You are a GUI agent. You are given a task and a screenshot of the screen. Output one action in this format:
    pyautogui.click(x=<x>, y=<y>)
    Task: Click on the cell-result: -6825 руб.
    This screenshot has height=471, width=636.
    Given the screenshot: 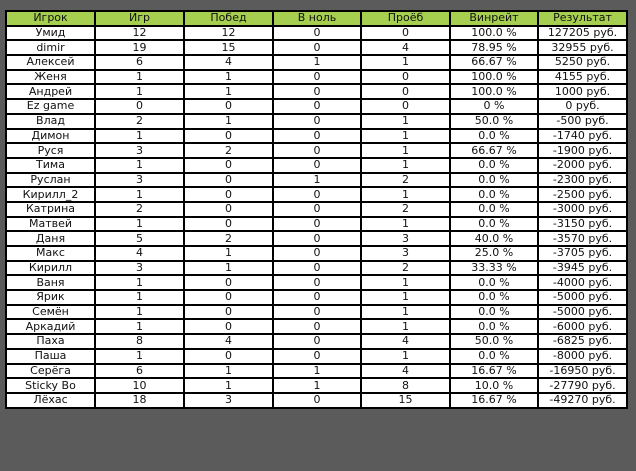 What is the action you would take?
    pyautogui.click(x=582, y=341)
    